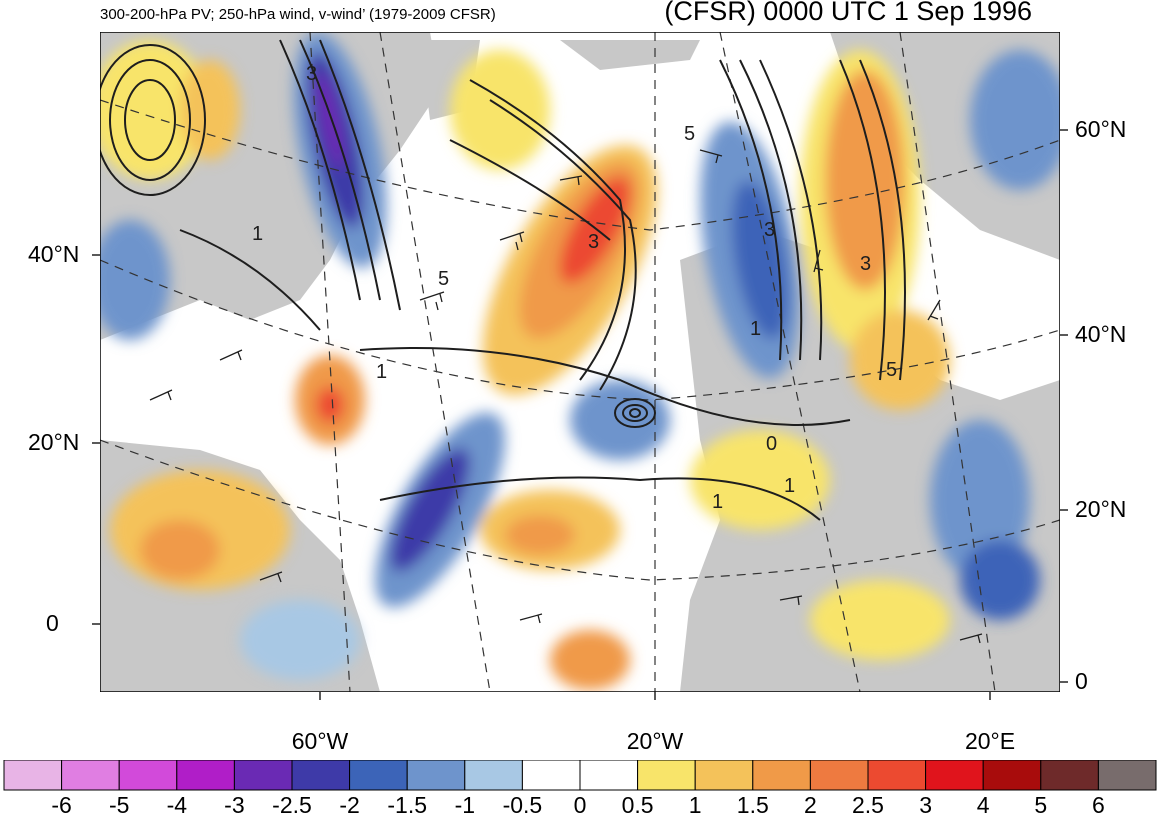  Describe the element at coordinates (1101, 129) in the screenshot. I see `lat-label-right: 60°N` at that location.